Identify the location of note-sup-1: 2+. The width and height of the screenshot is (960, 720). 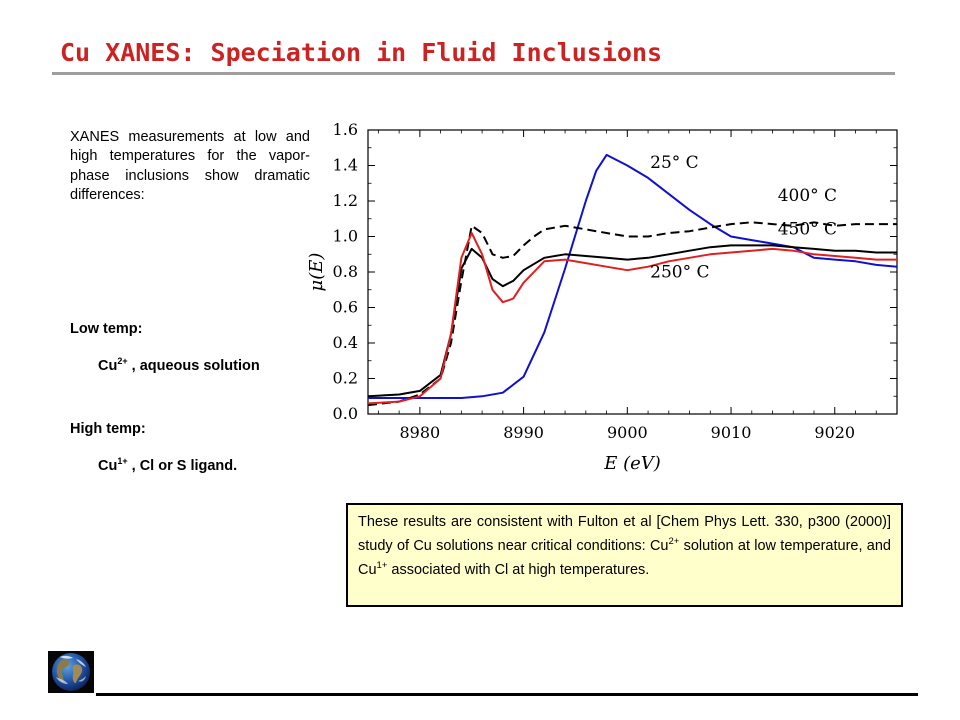
(674, 541).